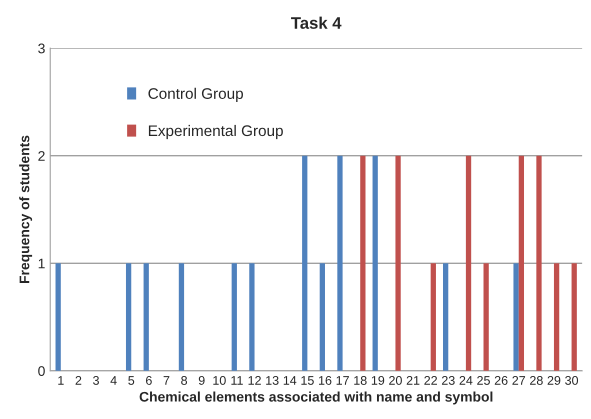  I want to click on x-tick-label: 10, so click(219, 380).